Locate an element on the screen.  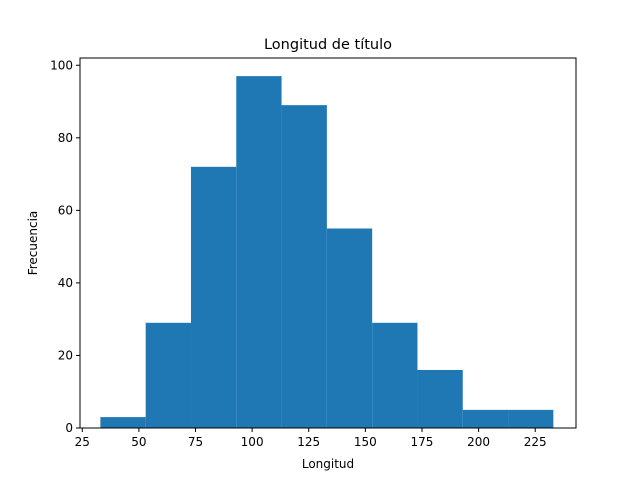
y-tick-label: 0 is located at coordinates (69, 428).